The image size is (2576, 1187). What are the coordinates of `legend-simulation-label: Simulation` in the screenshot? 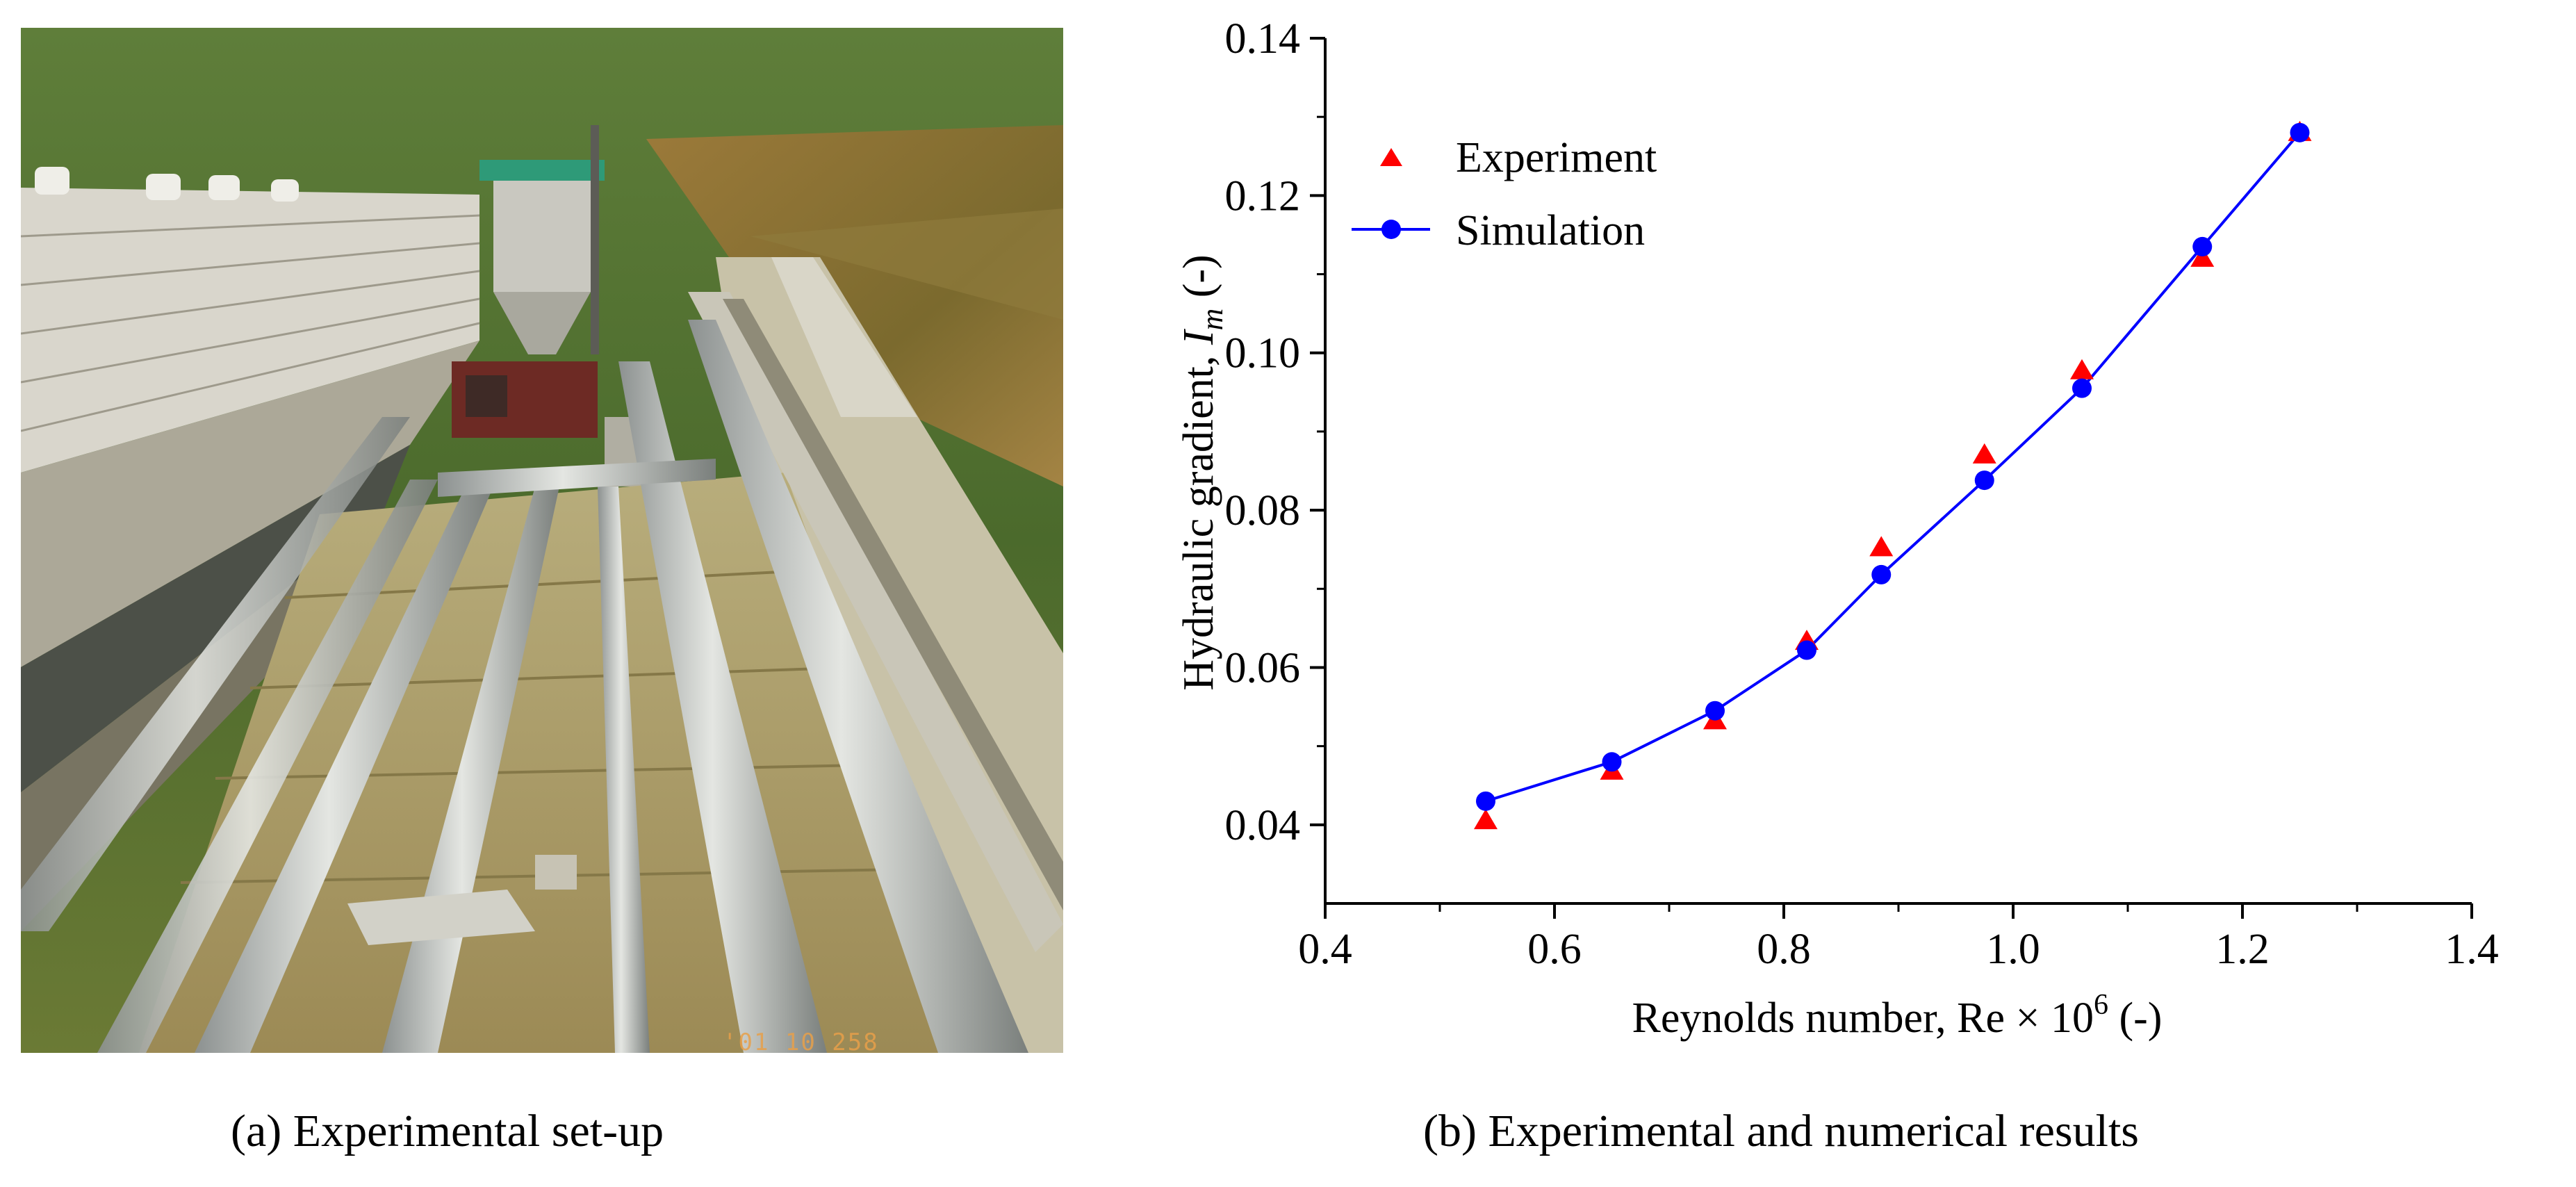 It's located at (1550, 231).